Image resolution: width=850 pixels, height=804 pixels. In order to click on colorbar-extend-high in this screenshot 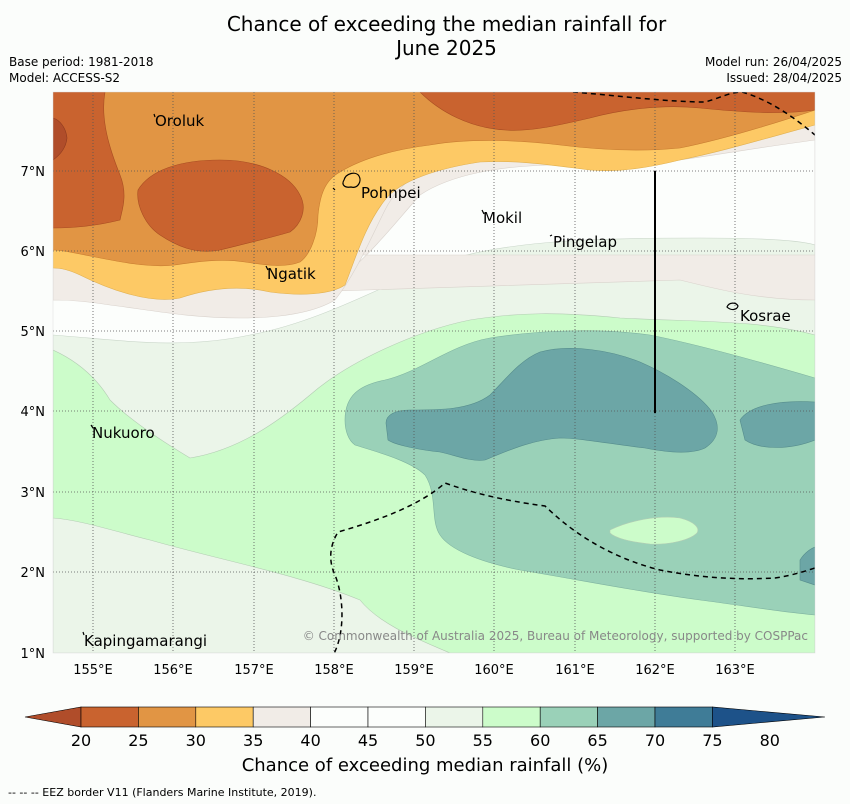, I will do `click(769, 717)`.